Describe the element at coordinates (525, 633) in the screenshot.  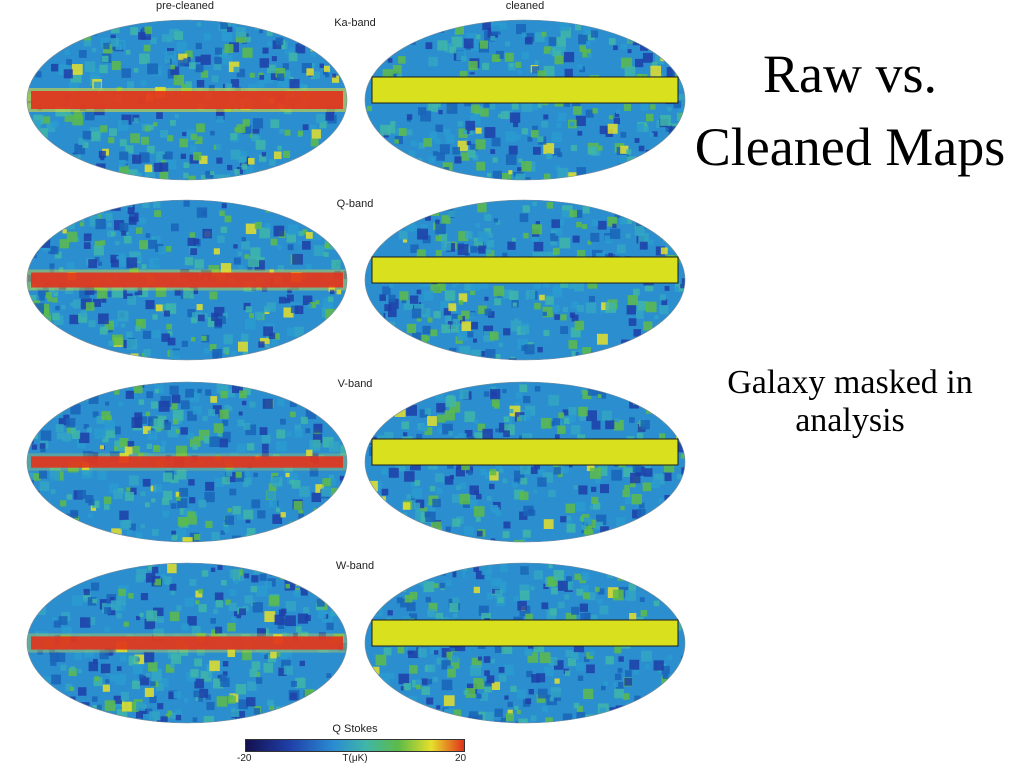
I see `galaxy-mask-w-band` at that location.